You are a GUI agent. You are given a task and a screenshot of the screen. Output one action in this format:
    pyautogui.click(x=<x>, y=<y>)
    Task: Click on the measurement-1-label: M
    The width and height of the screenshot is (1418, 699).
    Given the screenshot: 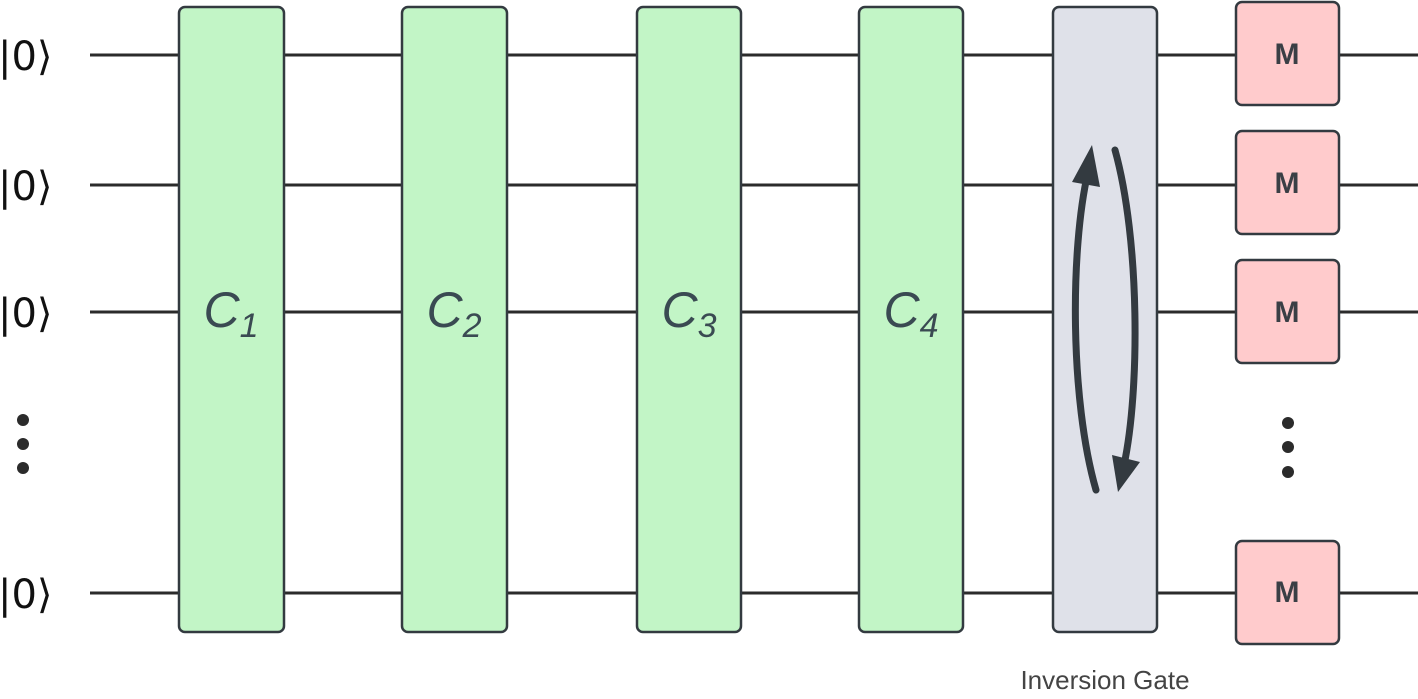 What is the action you would take?
    pyautogui.click(x=1287, y=54)
    